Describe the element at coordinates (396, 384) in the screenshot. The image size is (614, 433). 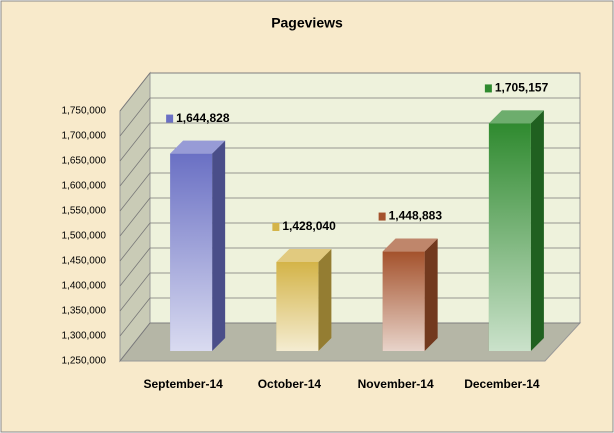
I see `x-tick-label: November-14` at that location.